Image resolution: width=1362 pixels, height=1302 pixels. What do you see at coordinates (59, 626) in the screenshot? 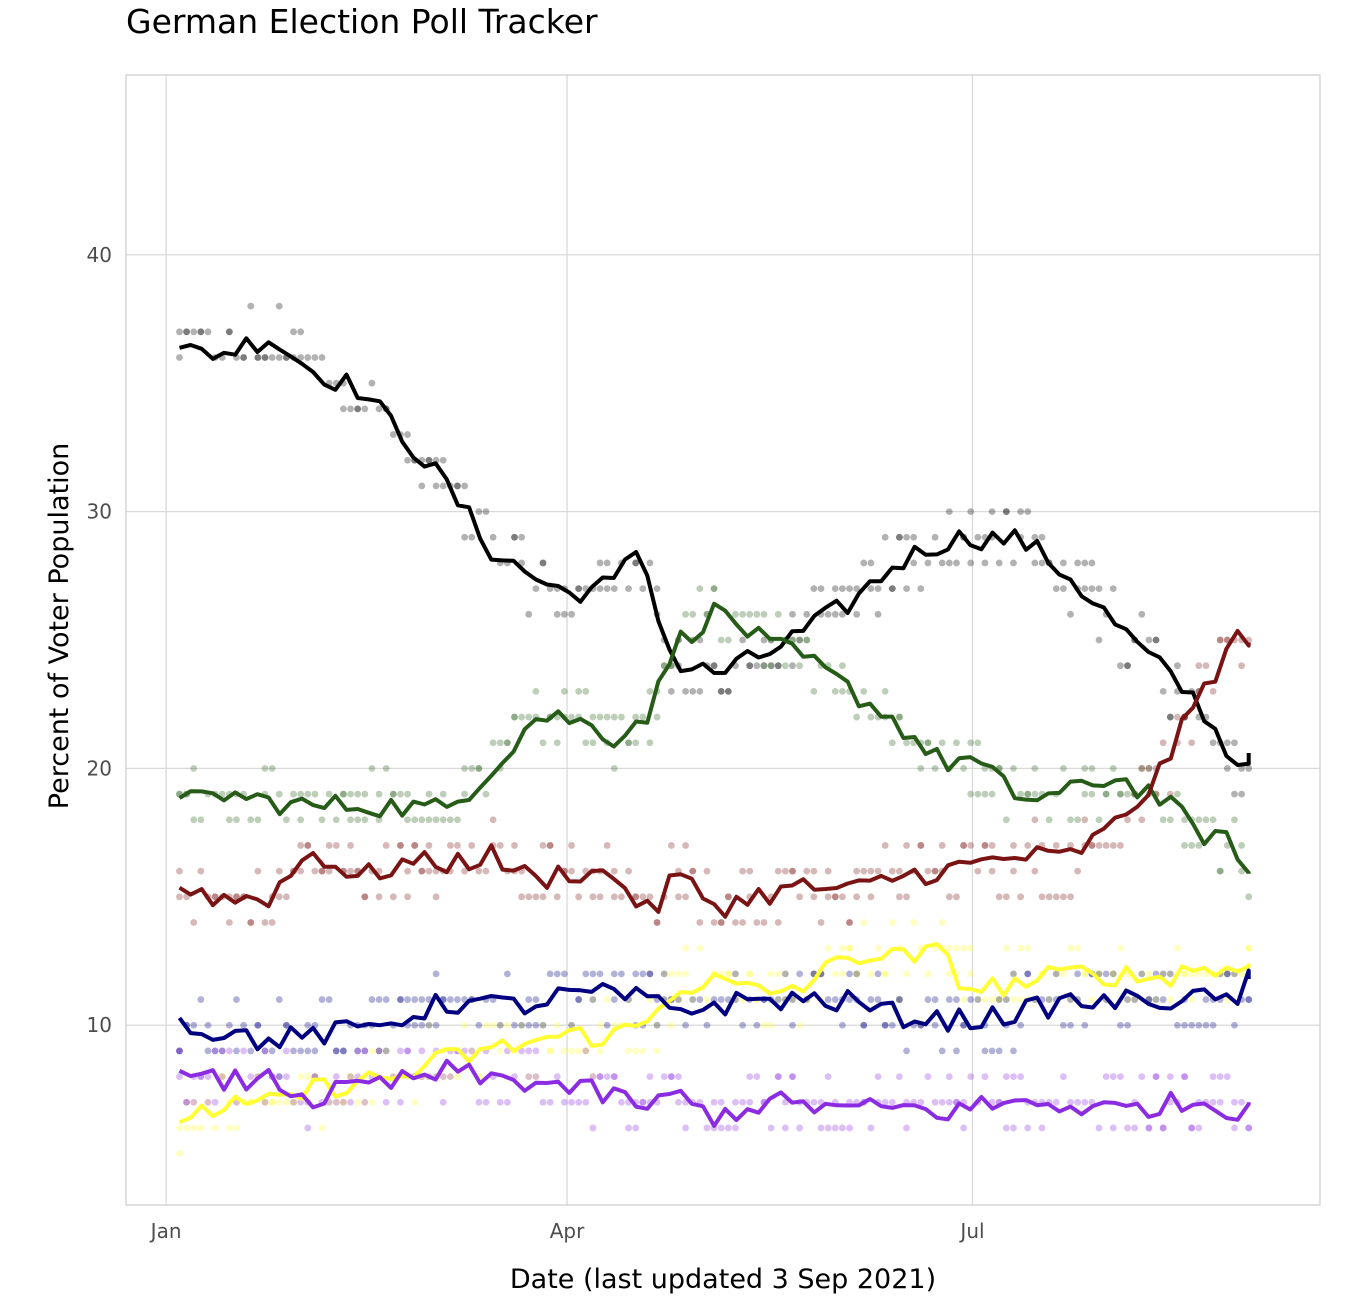
I see `y-axis-title: Percent of Voter Population` at bounding box center [59, 626].